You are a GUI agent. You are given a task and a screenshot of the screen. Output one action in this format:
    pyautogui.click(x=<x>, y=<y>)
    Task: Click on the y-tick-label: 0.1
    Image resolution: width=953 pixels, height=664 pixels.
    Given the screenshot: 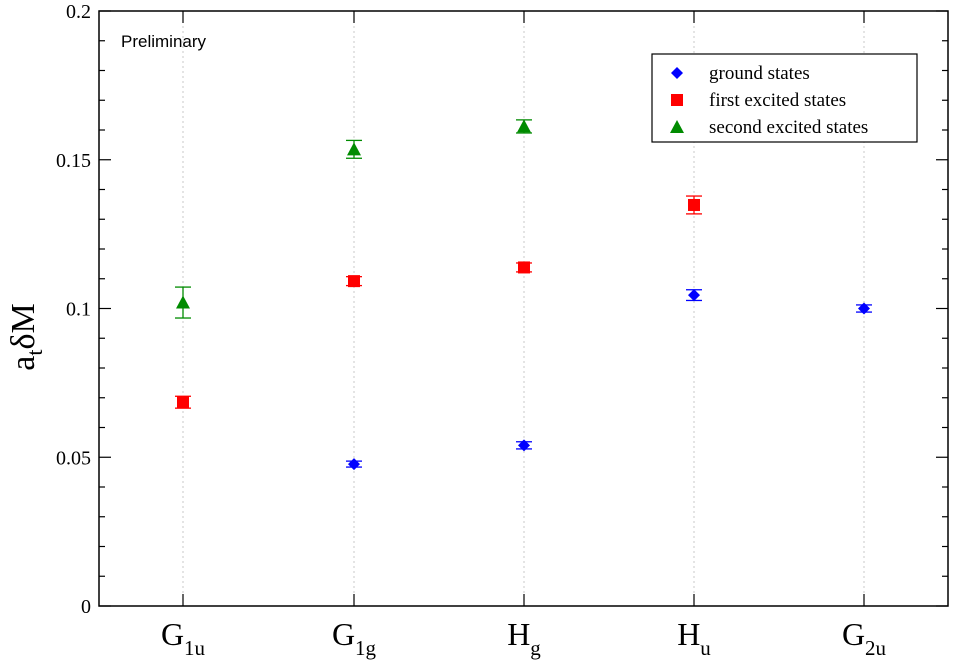 What is the action you would take?
    pyautogui.click(x=78, y=310)
    